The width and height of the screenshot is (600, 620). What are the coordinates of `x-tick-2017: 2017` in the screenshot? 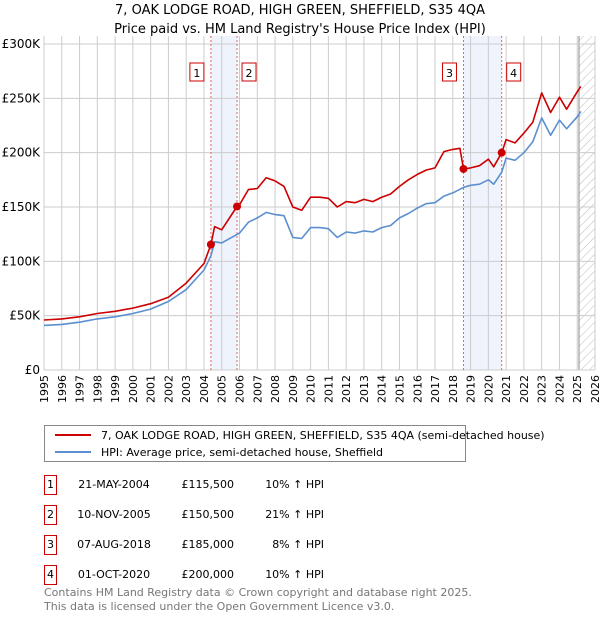 It's located at (435, 389).